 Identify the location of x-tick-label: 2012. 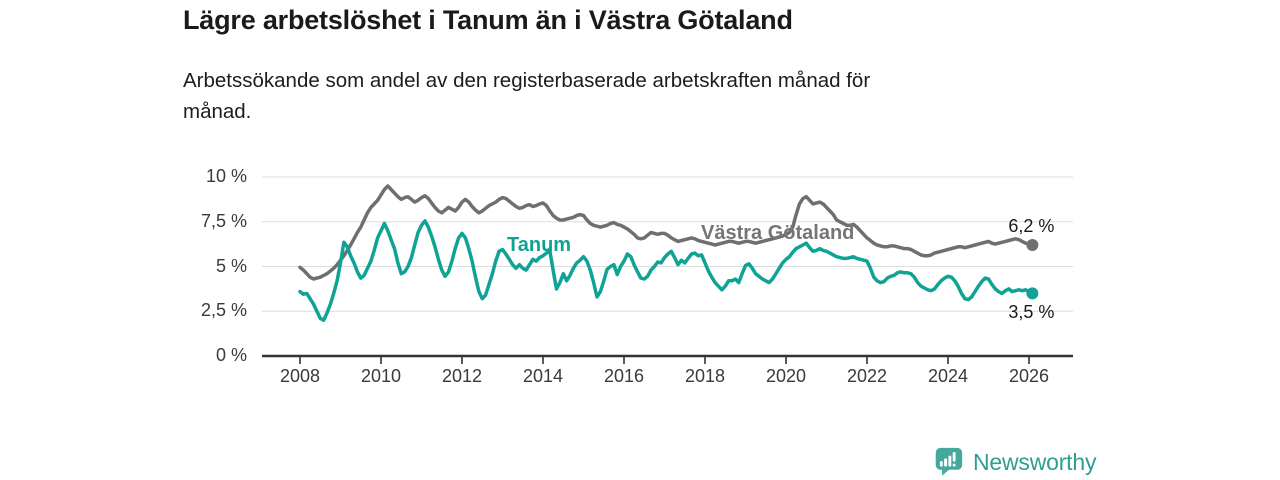
(462, 376).